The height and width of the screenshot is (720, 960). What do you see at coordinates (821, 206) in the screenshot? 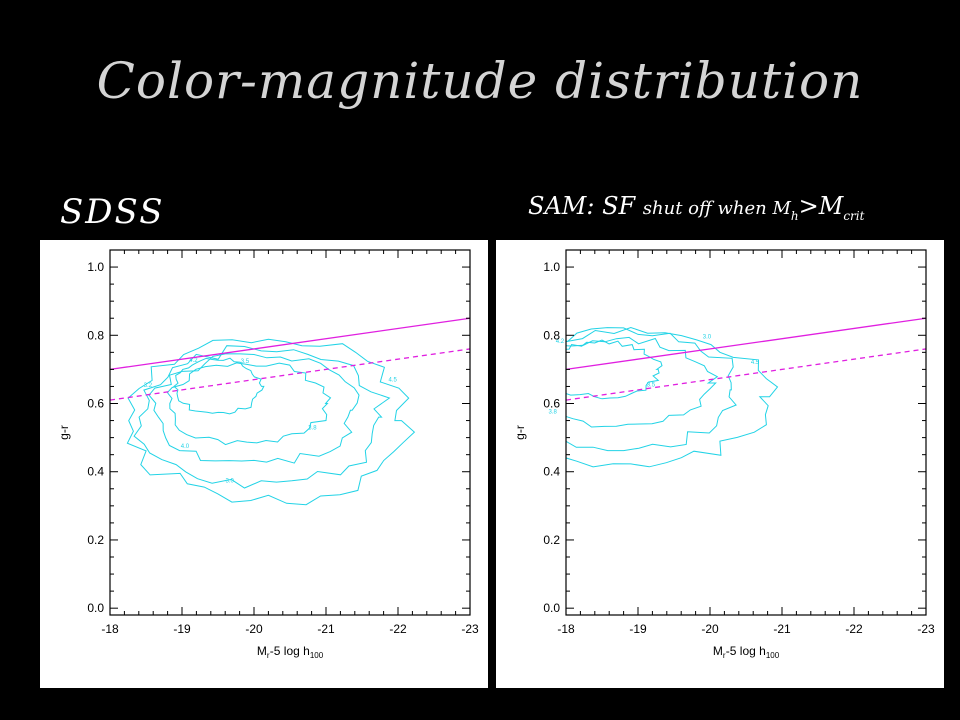
I see `sam-label-gt: >M` at bounding box center [821, 206].